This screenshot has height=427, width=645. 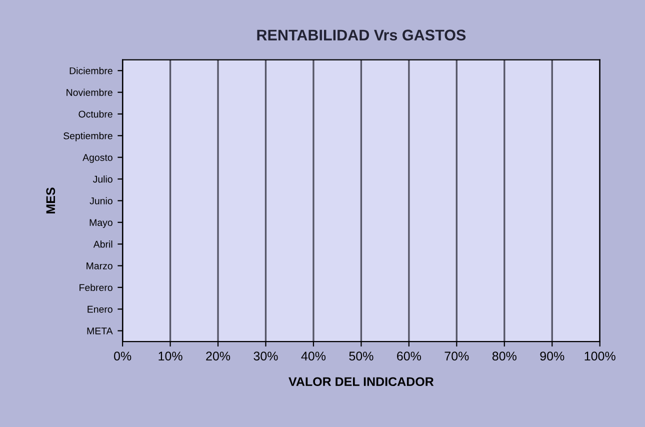 I want to click on x-tick-label: 90%, so click(x=552, y=356).